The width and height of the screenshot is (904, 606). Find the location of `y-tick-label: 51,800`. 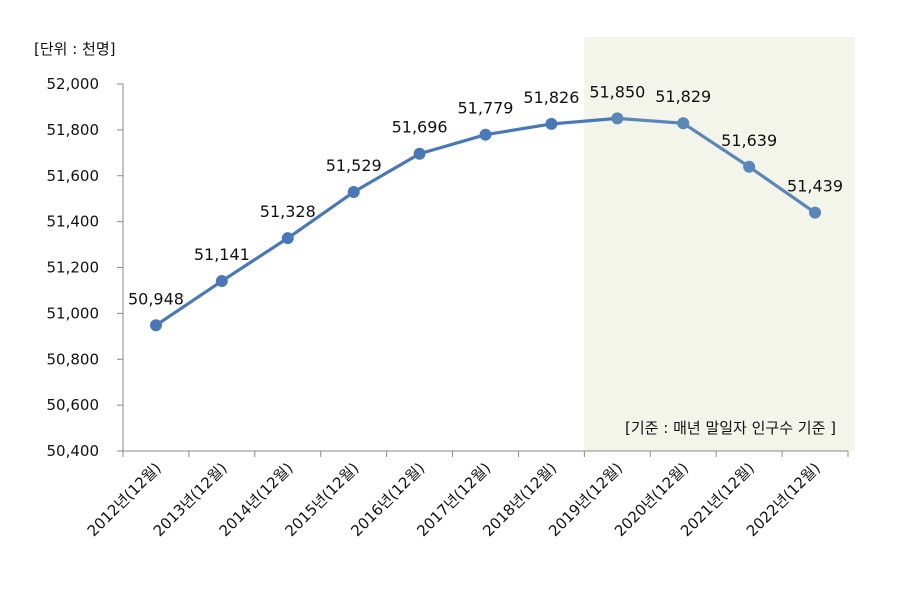

y-tick-label: 51,800 is located at coordinates (73, 130).